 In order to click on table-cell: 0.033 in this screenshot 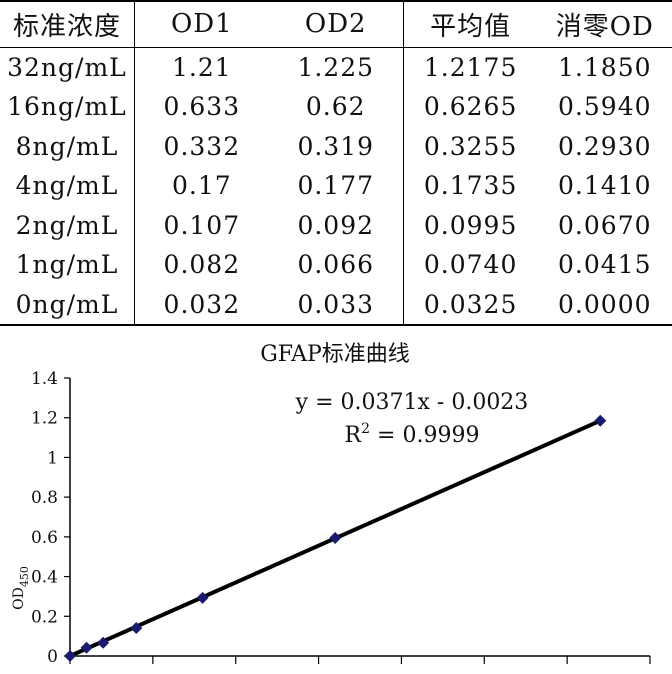, I will do `click(336, 304)`.